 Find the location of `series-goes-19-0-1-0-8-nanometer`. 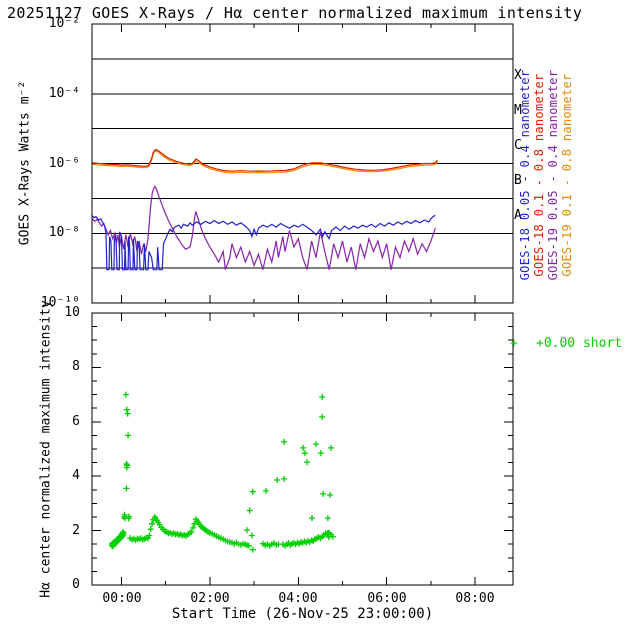

series-goes-19-0-1-0-8-nanometer is located at coordinates (265, 162).